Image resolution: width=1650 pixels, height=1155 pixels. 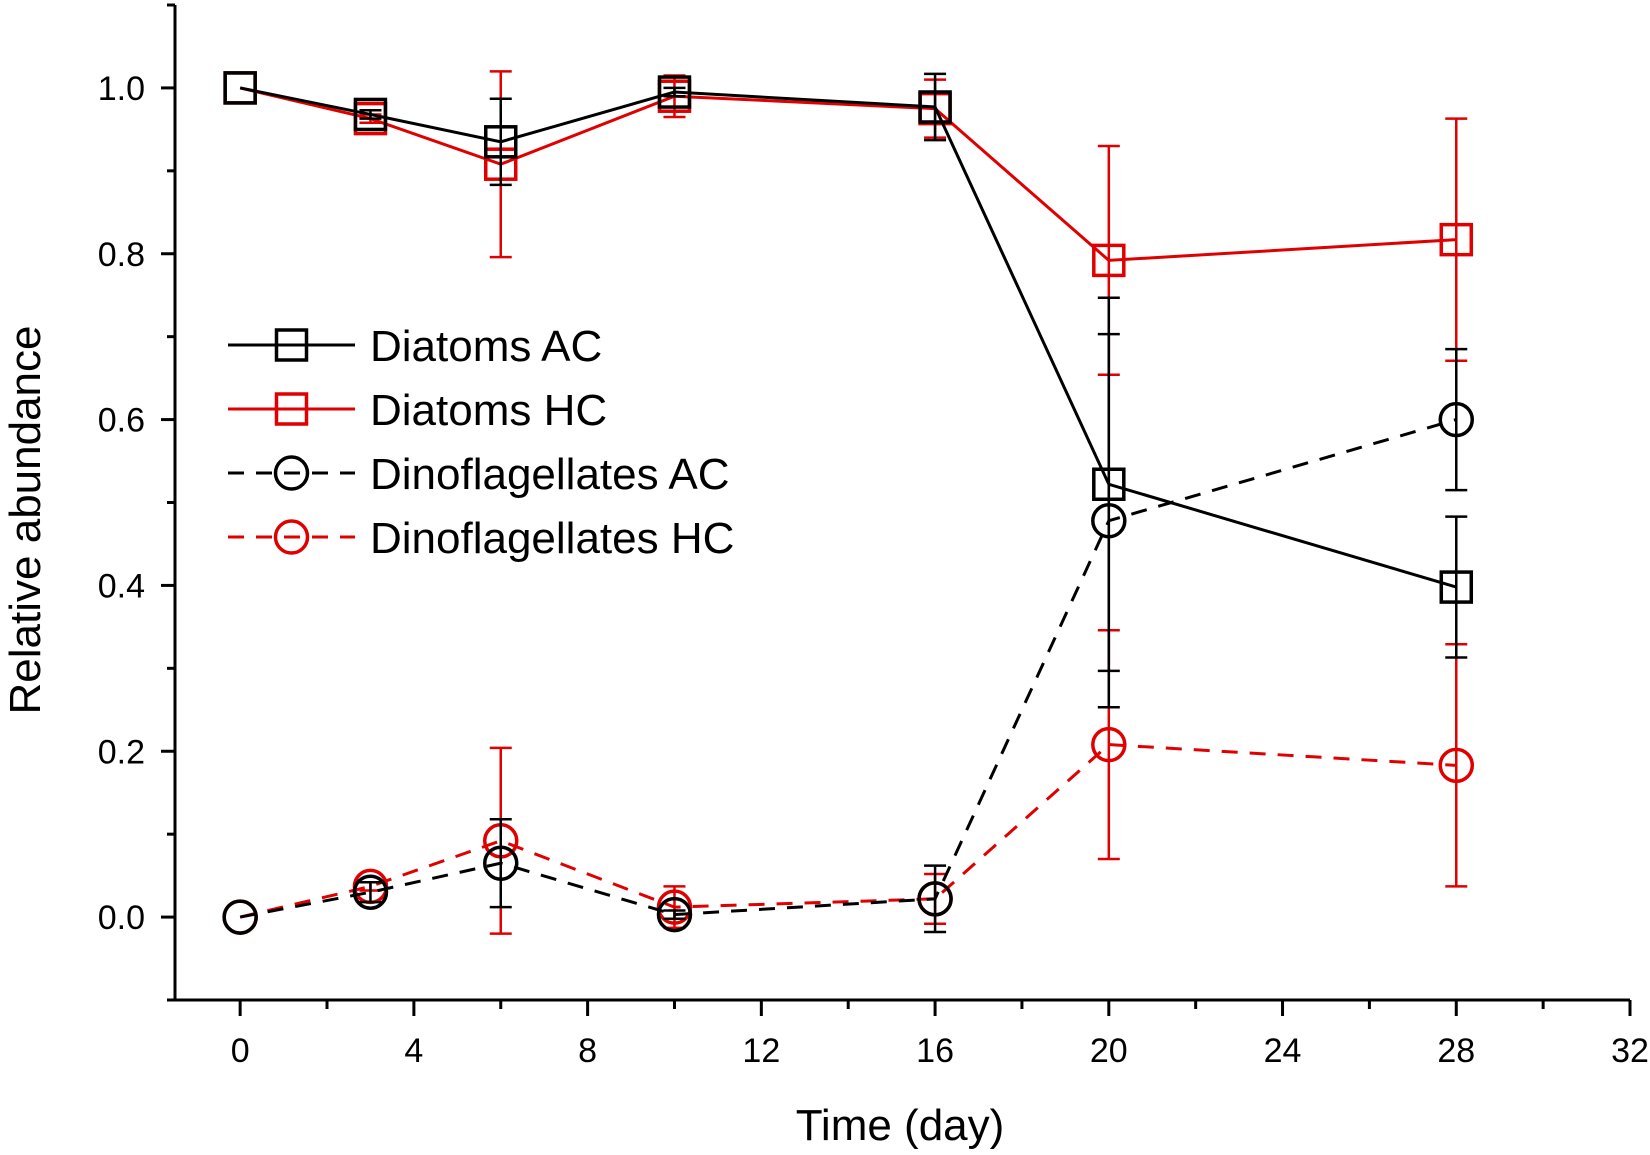 What do you see at coordinates (25, 520) in the screenshot?
I see `y-axis-title: Relative abundance` at bounding box center [25, 520].